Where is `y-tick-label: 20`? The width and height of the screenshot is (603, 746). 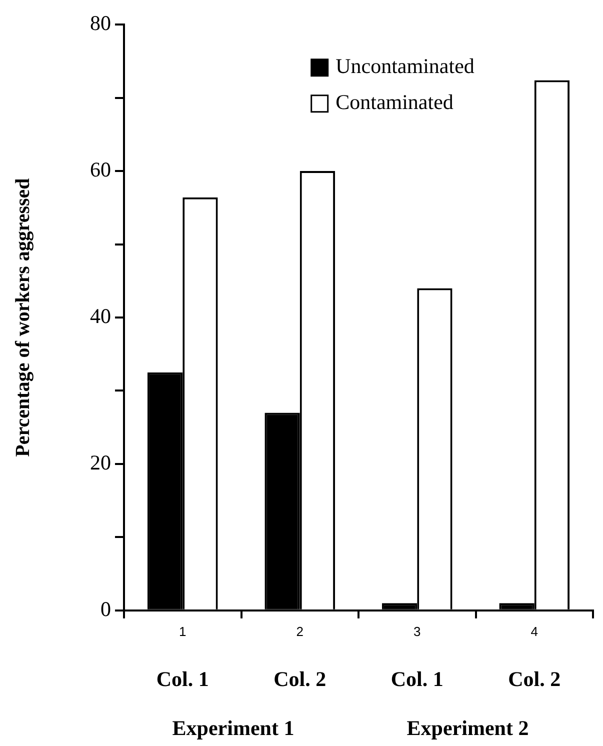
y-tick-label: 20 is located at coordinates (100, 462).